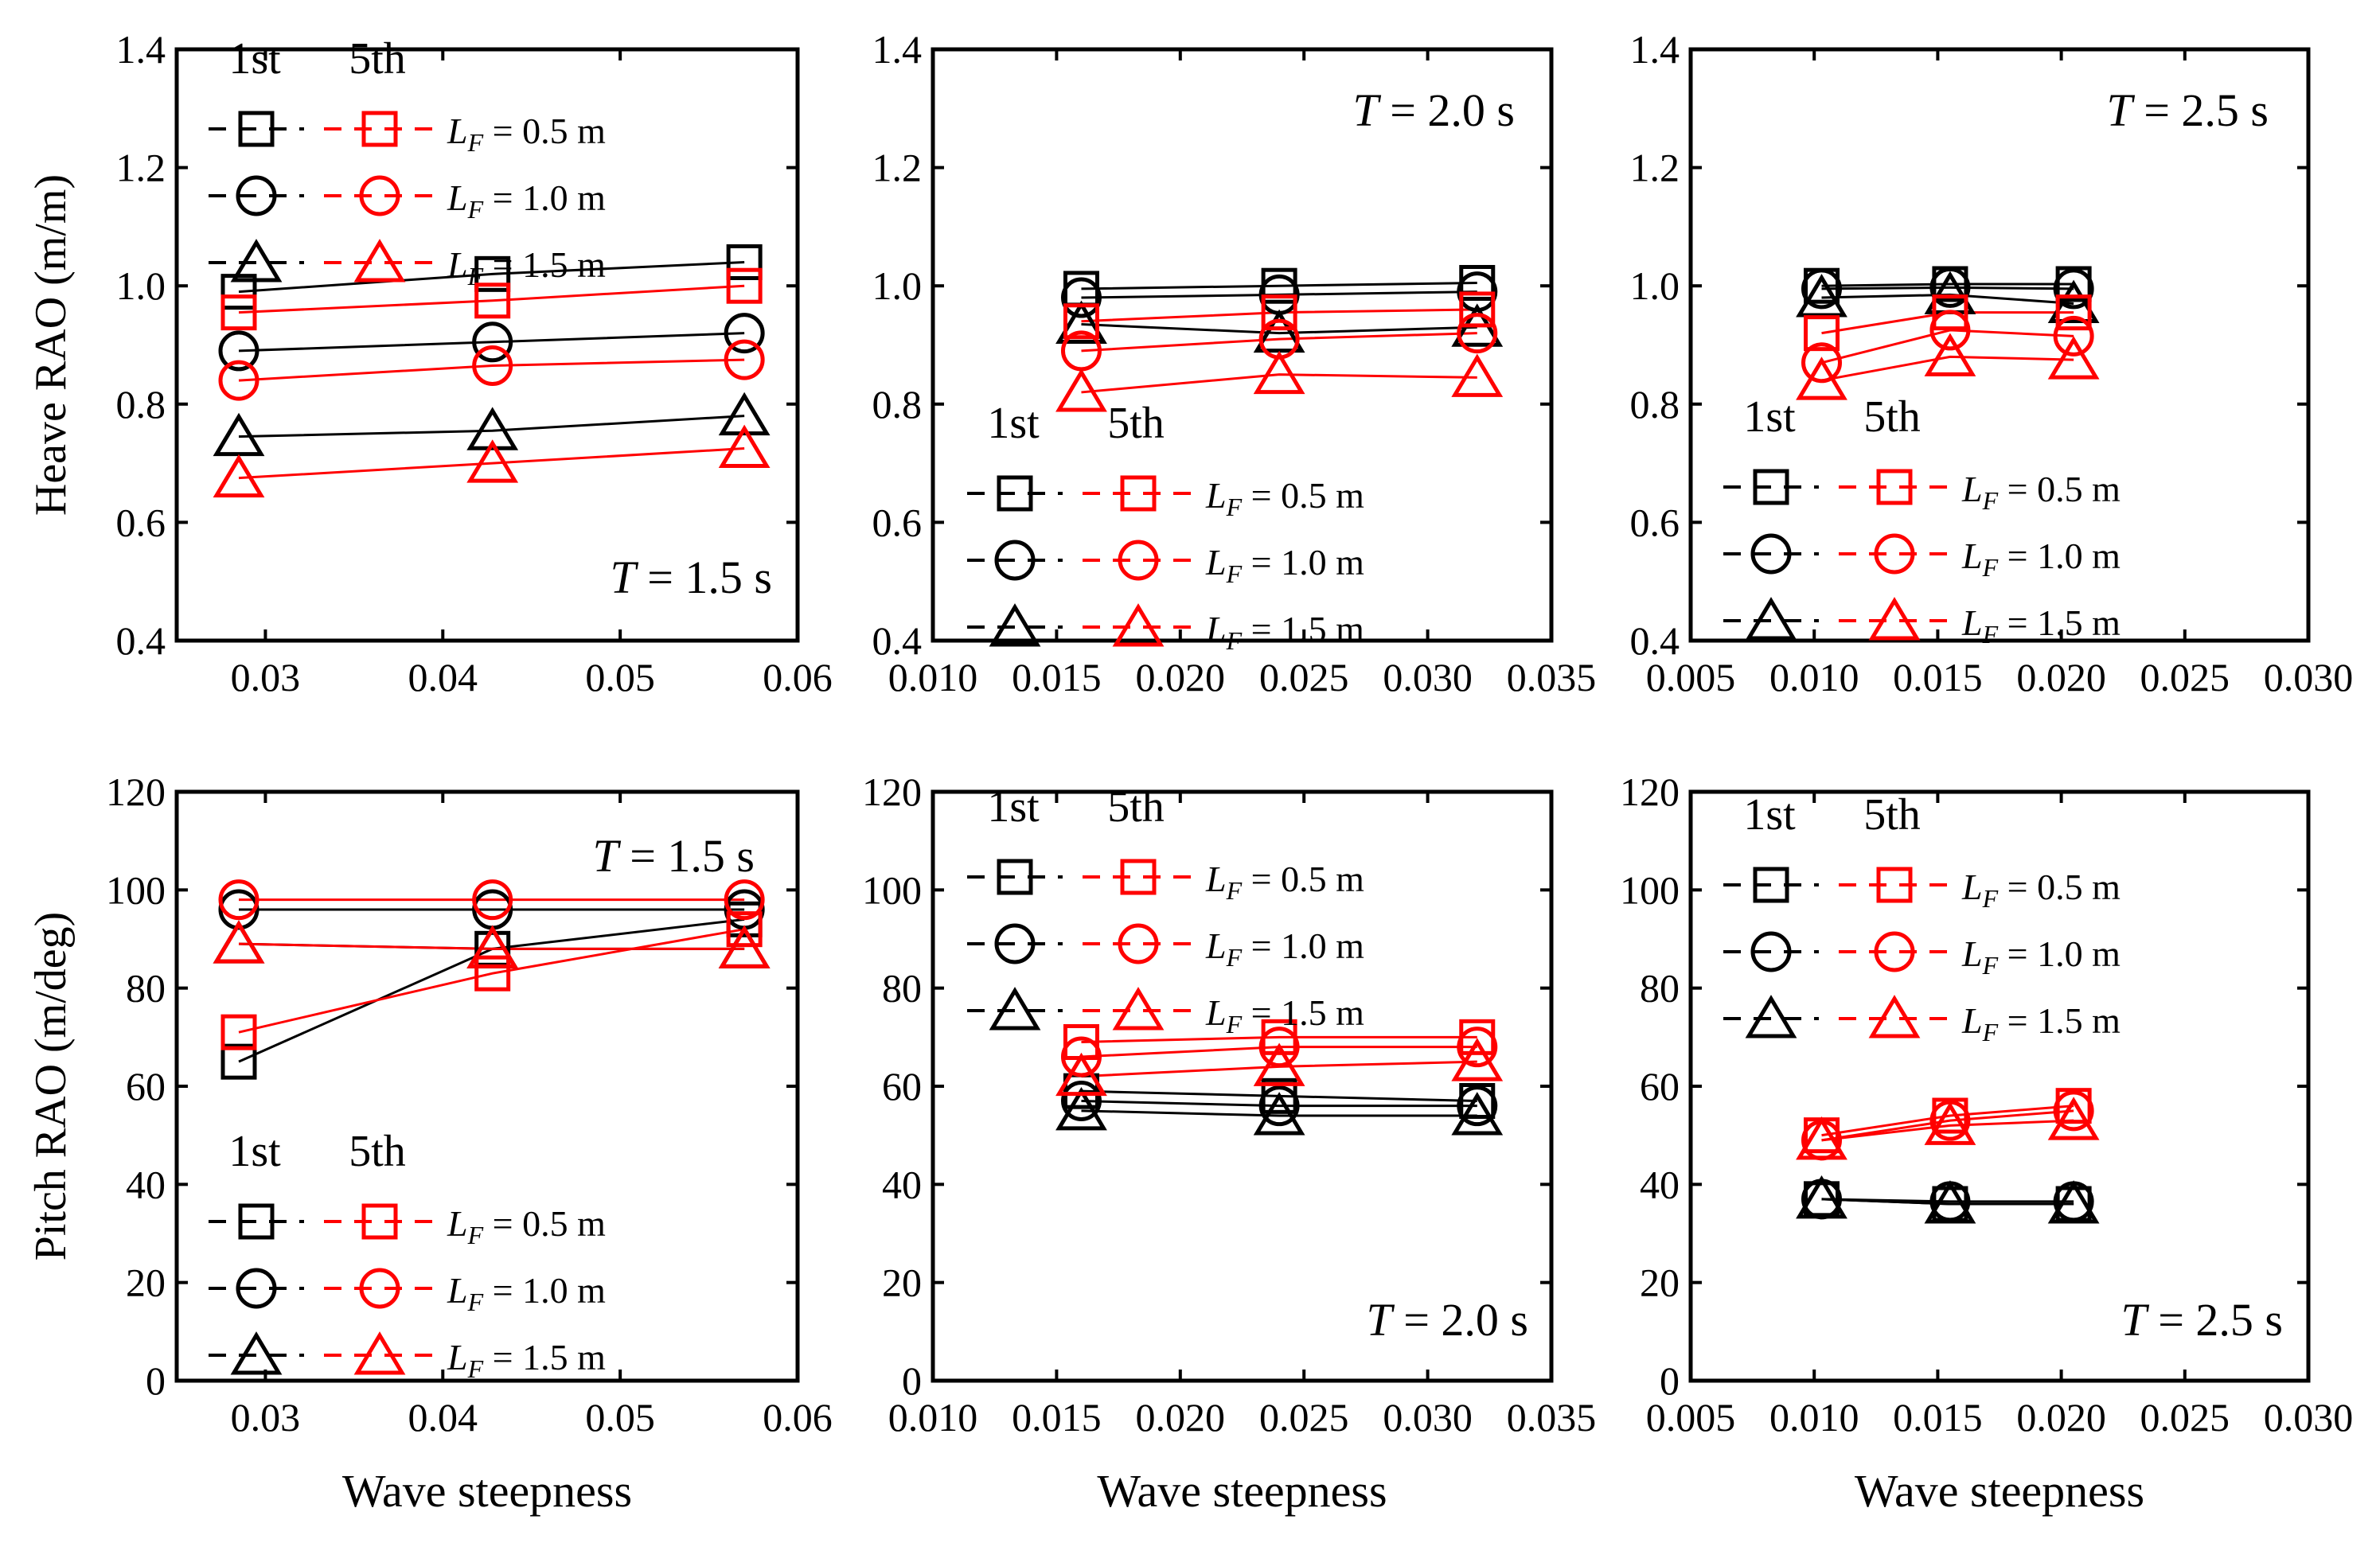 This screenshot has height=1543, width=2380. I want to click on legend-marker-1st-triangle, so click(1015, 625).